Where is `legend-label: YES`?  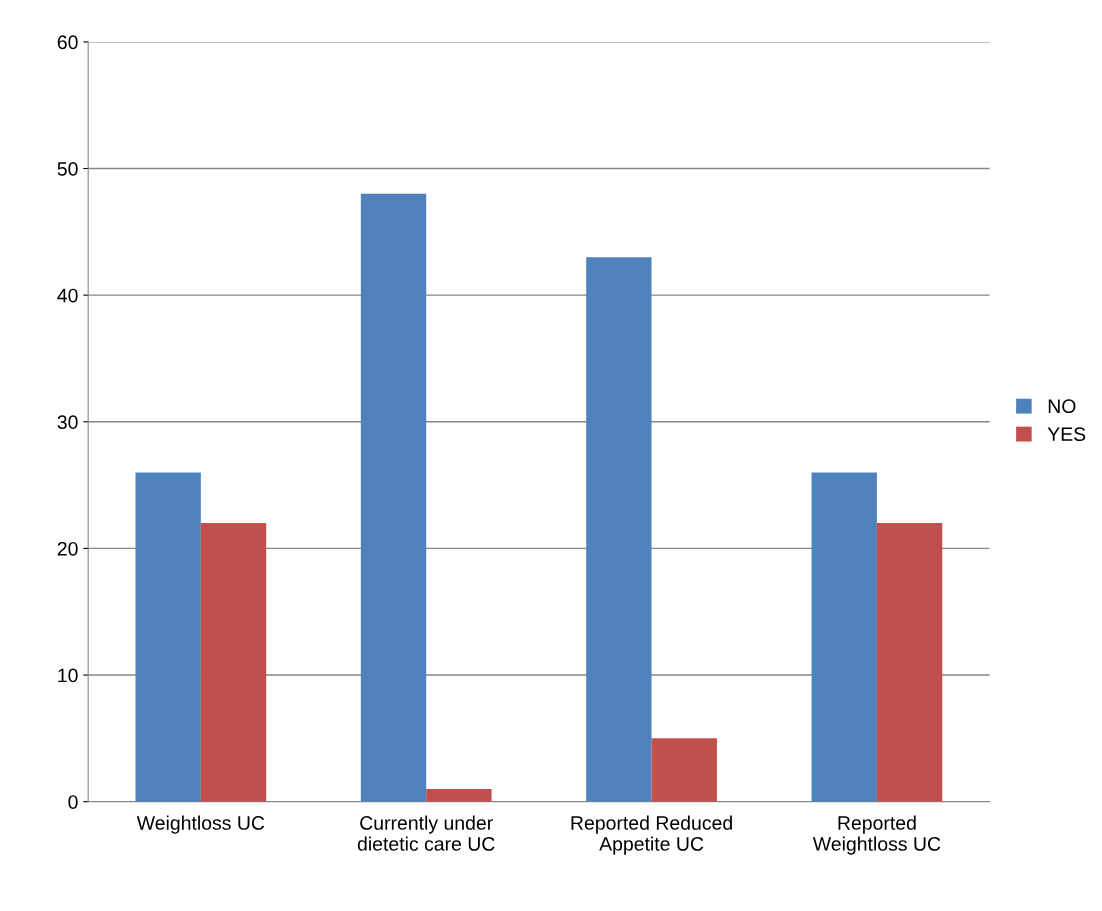
legend-label: YES is located at coordinates (1066, 434).